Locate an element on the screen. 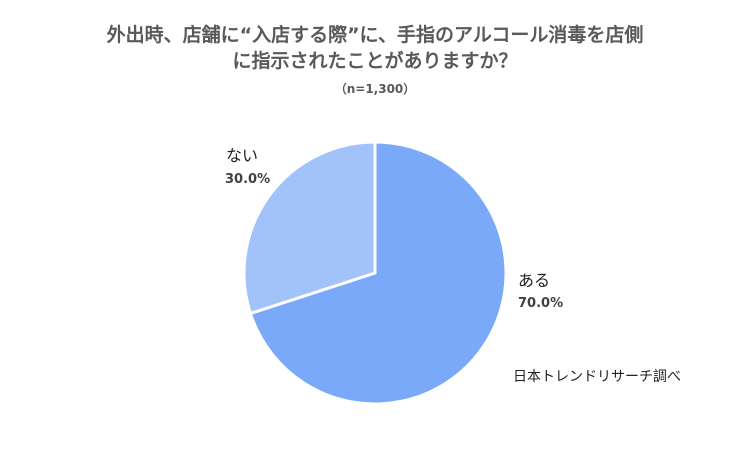 The image size is (750, 450). slice-label-aru: ある 70.0% is located at coordinates (540, 291).